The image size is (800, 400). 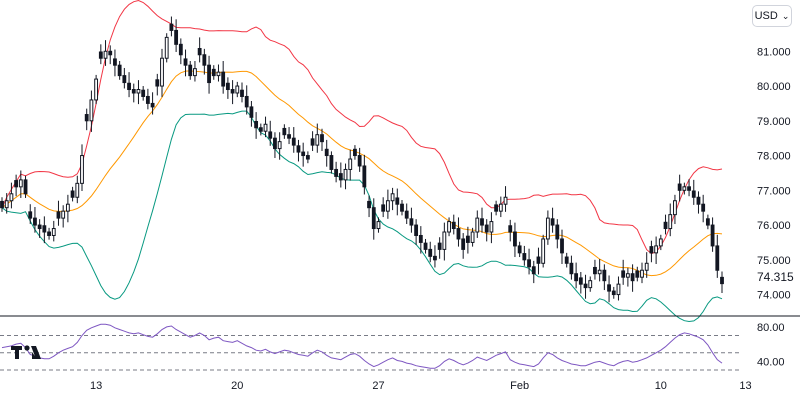 What do you see at coordinates (27, 352) in the screenshot?
I see `tradingview-logo-icon` at bounding box center [27, 352].